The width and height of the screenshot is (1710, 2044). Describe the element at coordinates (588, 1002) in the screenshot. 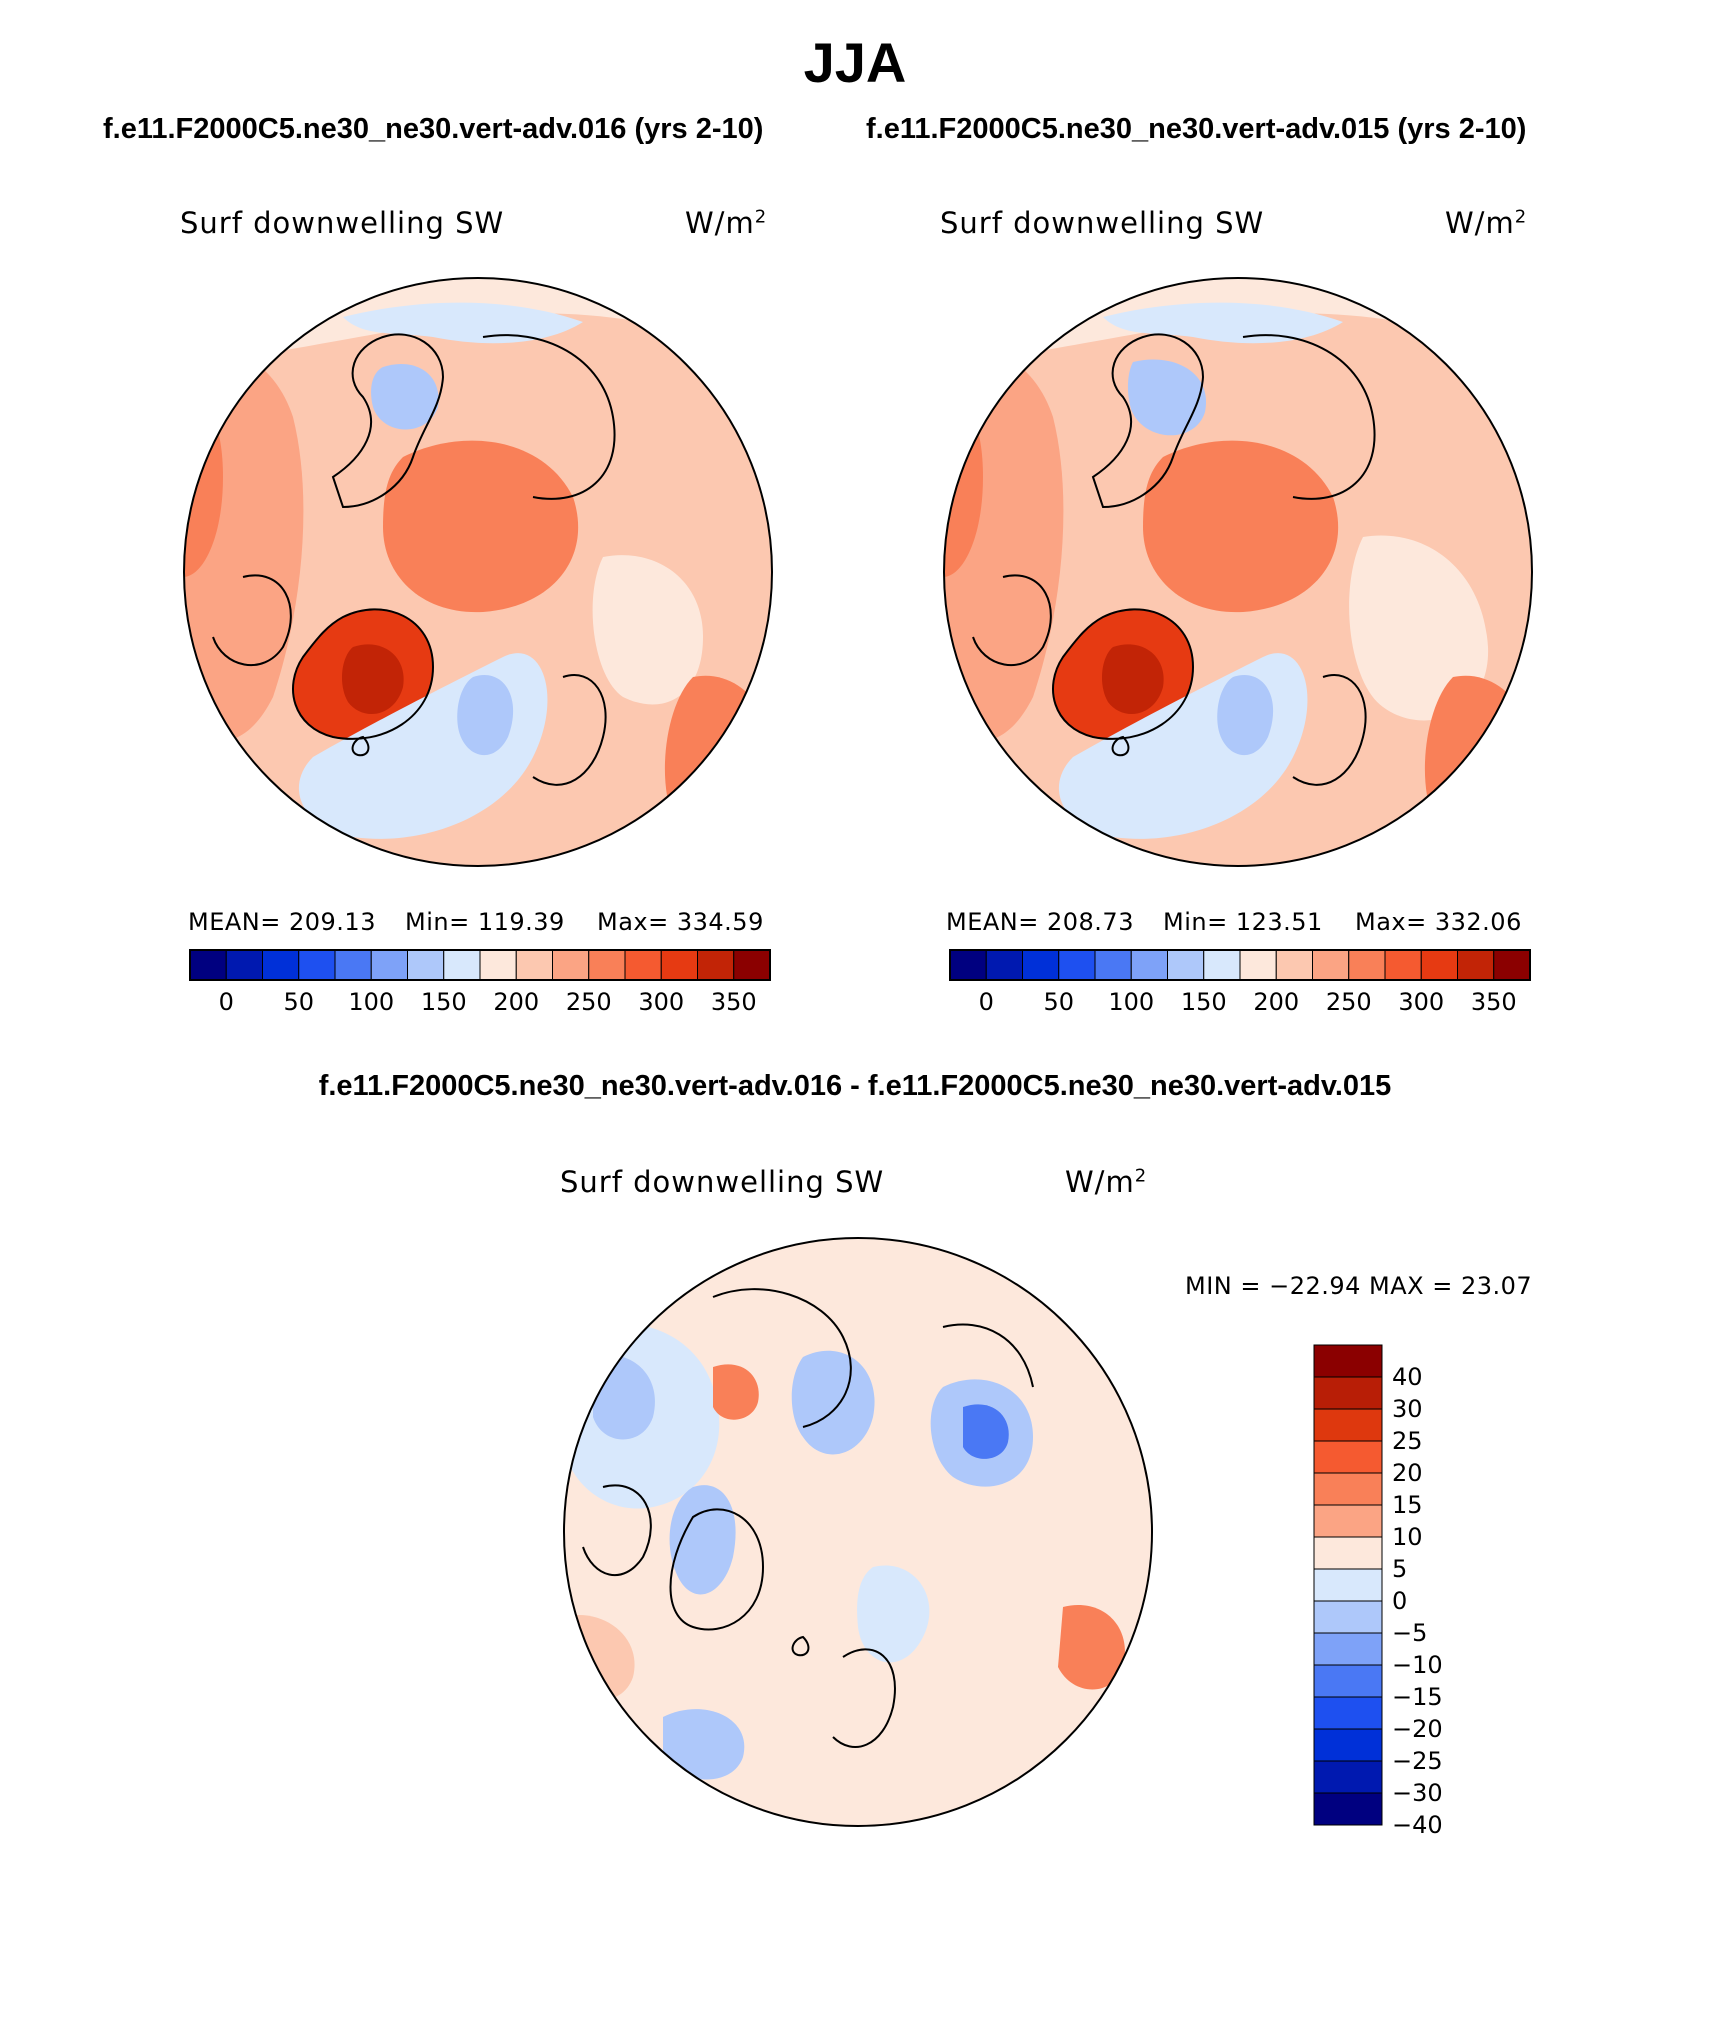

I see `colorbar1-tick-label: 250` at that location.